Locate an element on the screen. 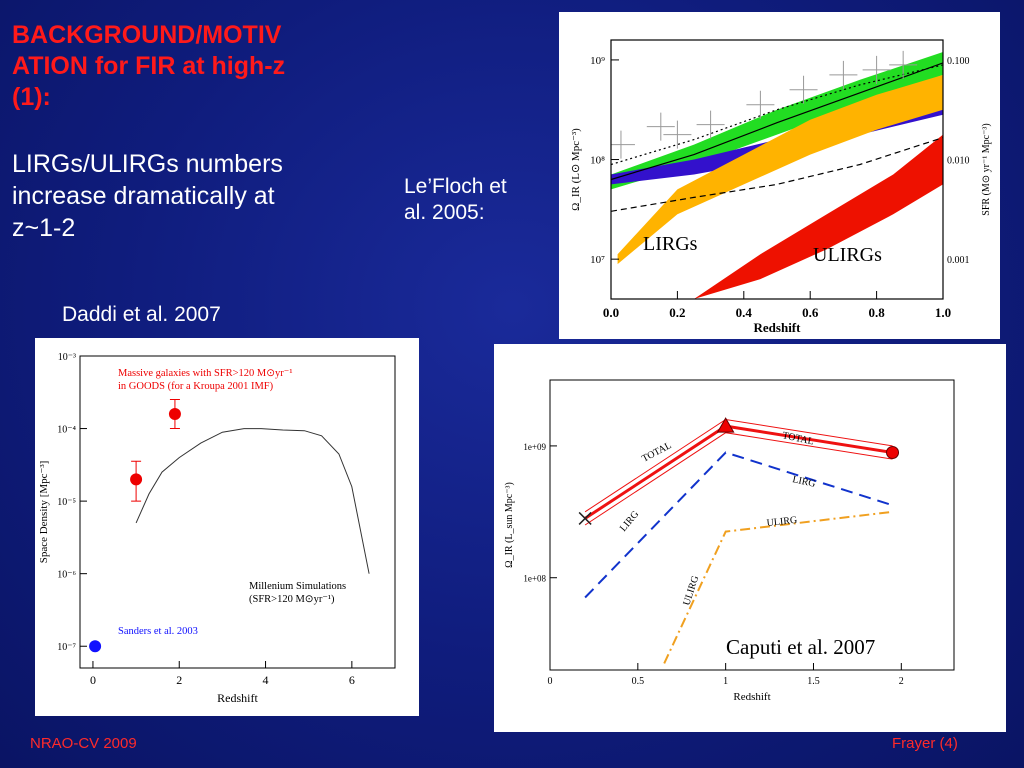 This screenshot has width=1024, height=768. lefloch-y-tick-1: 10⁸ is located at coordinates (597, 161).